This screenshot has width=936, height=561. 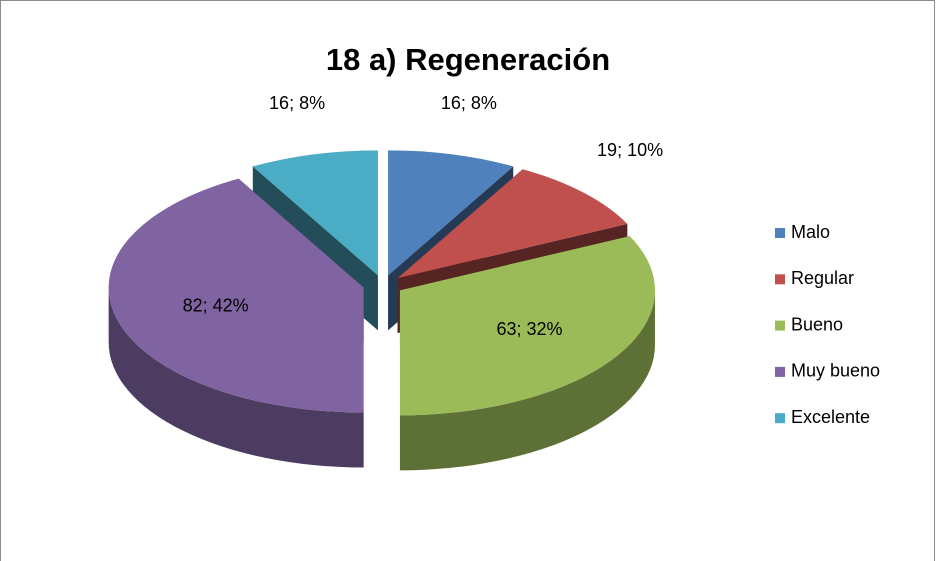 What do you see at coordinates (630, 150) in the screenshot?
I see `data-label: 19; 10%` at bounding box center [630, 150].